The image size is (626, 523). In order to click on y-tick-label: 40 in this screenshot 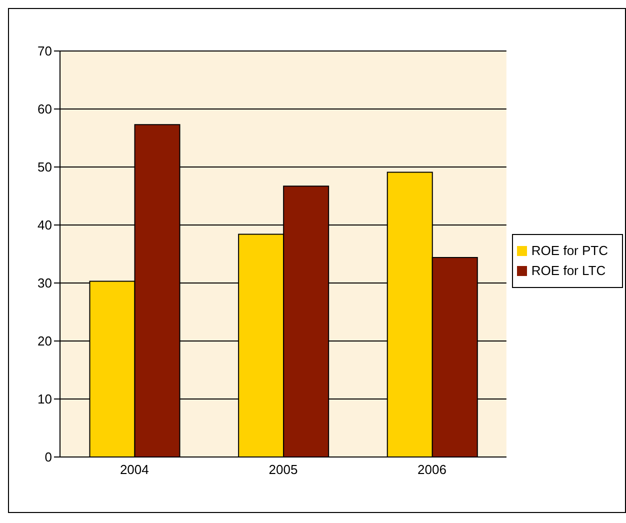, I will do `click(45, 225)`.